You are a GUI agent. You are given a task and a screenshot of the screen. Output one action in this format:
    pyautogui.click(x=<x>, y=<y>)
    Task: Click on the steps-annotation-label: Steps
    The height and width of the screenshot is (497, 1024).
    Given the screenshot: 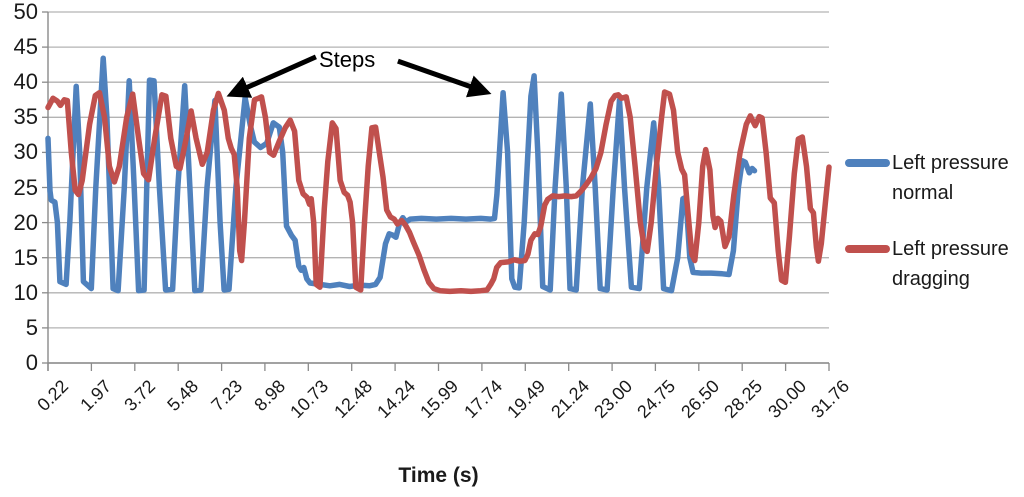 What is the action you would take?
    pyautogui.click(x=347, y=59)
    